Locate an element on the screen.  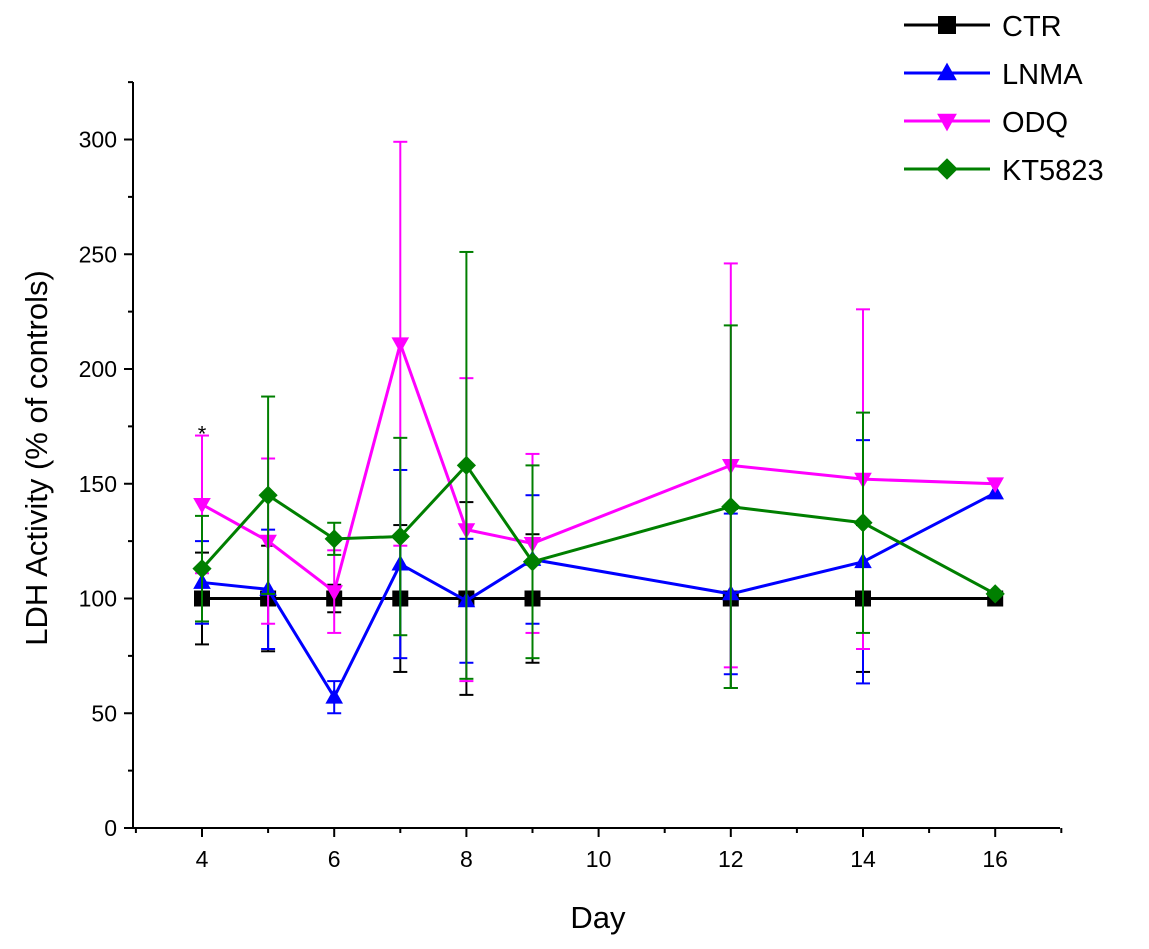
legend-marker-kt5823 is located at coordinates (947, 169).